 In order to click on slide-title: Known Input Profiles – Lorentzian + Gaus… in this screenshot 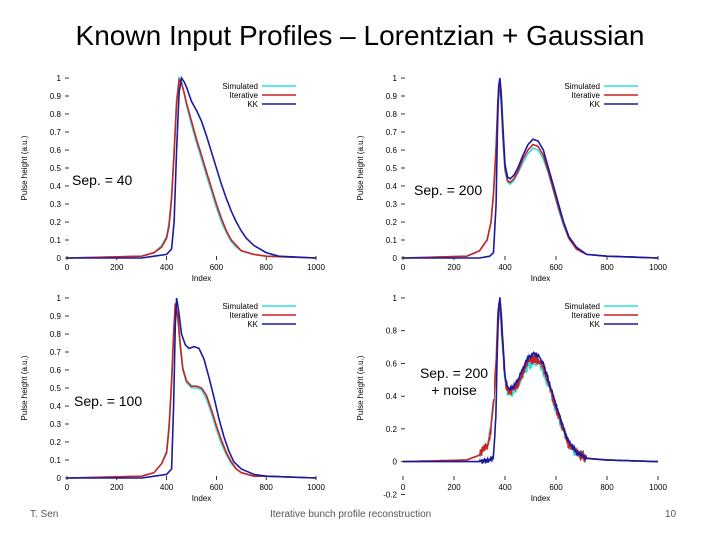, I will do `click(360, 35)`.